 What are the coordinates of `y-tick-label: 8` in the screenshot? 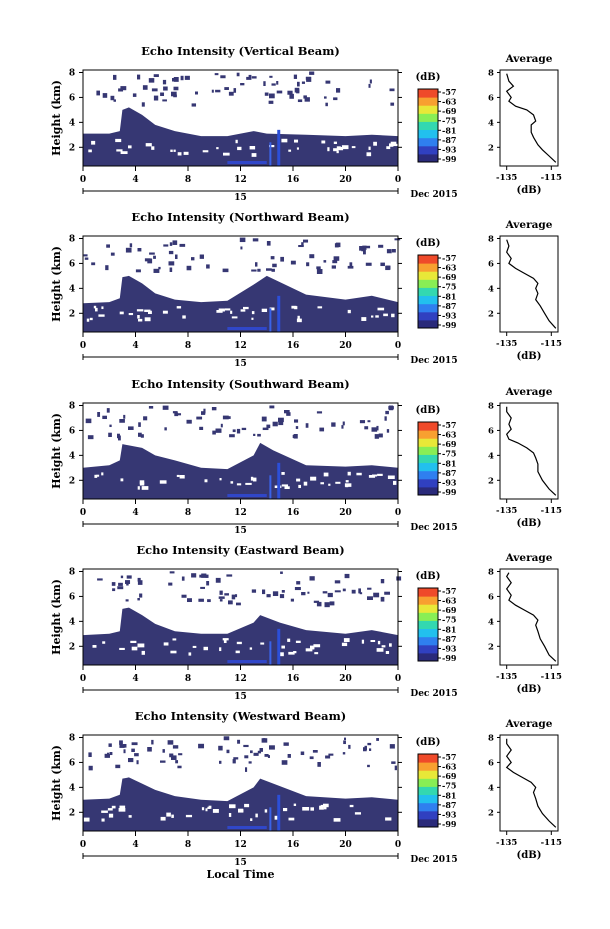 It's located at (72, 73).